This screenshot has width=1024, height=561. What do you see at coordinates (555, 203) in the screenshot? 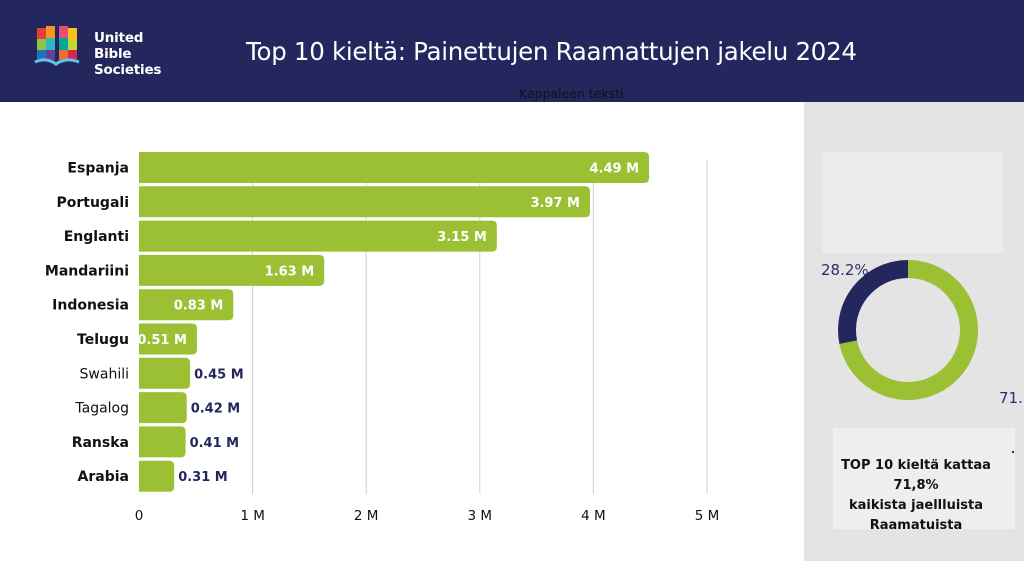
I see `value-label: 3.97 M` at bounding box center [555, 203].